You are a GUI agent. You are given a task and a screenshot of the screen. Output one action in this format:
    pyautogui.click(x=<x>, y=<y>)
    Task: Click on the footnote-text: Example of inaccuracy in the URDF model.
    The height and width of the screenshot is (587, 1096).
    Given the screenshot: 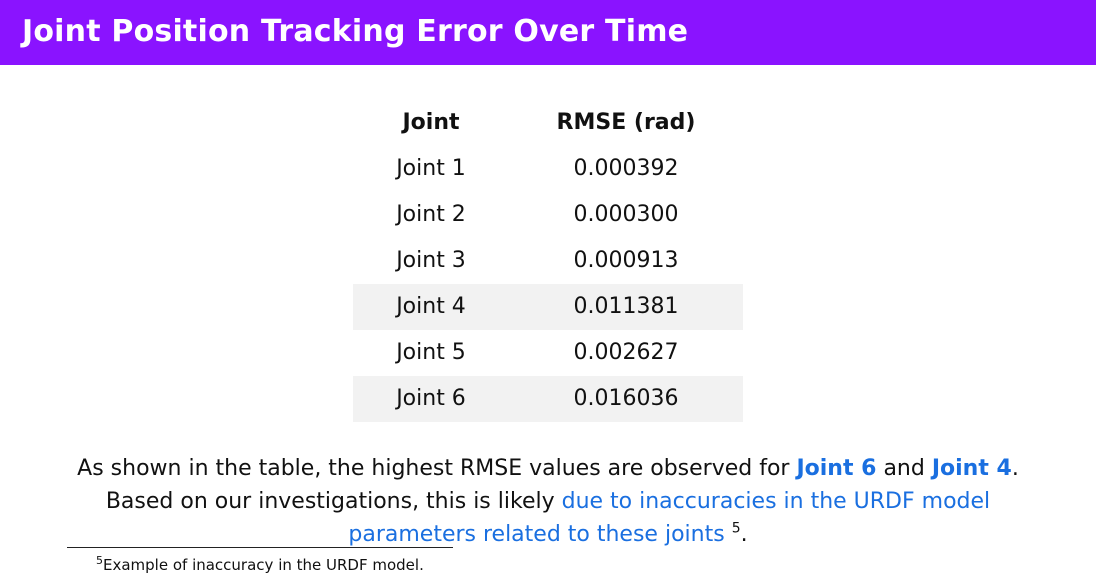 What is the action you would take?
    pyautogui.click(x=263, y=565)
    